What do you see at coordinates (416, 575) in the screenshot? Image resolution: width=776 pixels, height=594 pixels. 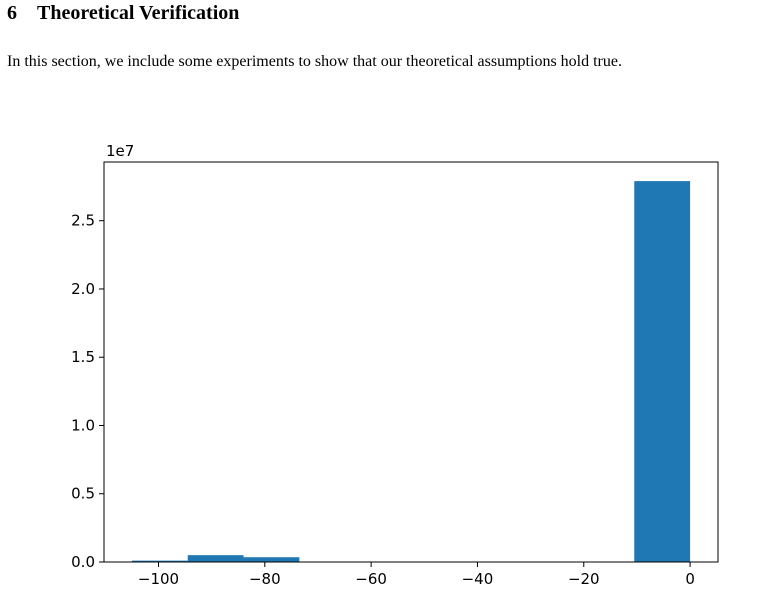 I see `x-axis: −100 −80 −60 −40 −20 0` at bounding box center [416, 575].